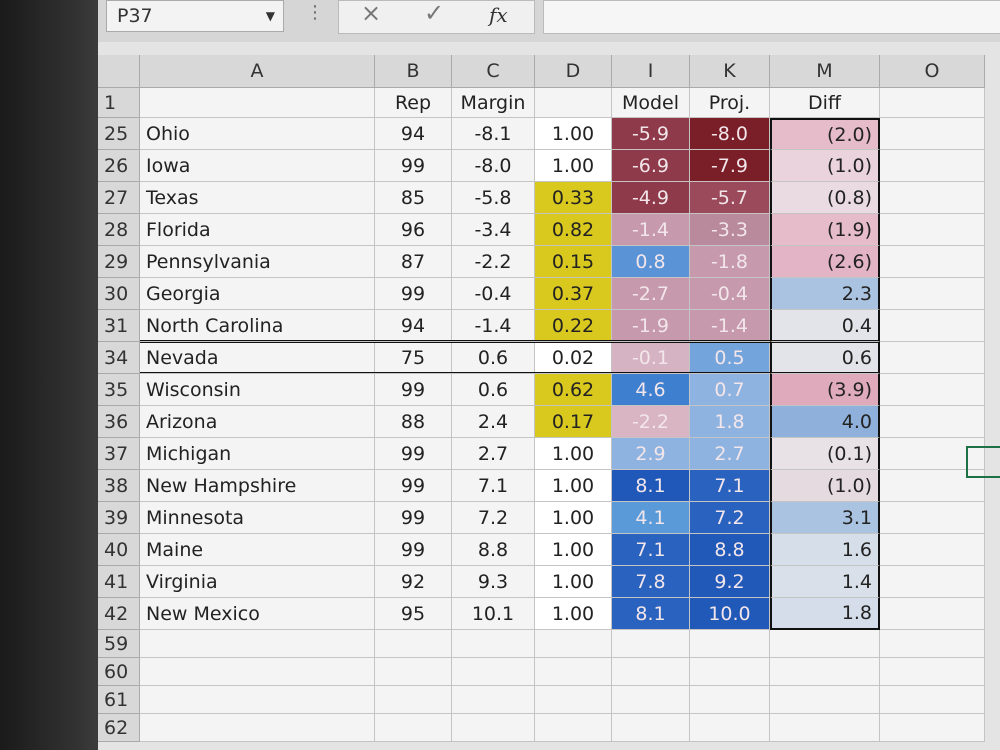 The width and height of the screenshot is (1000, 750). What do you see at coordinates (651, 454) in the screenshot?
I see `model-cell: 2.9` at bounding box center [651, 454].